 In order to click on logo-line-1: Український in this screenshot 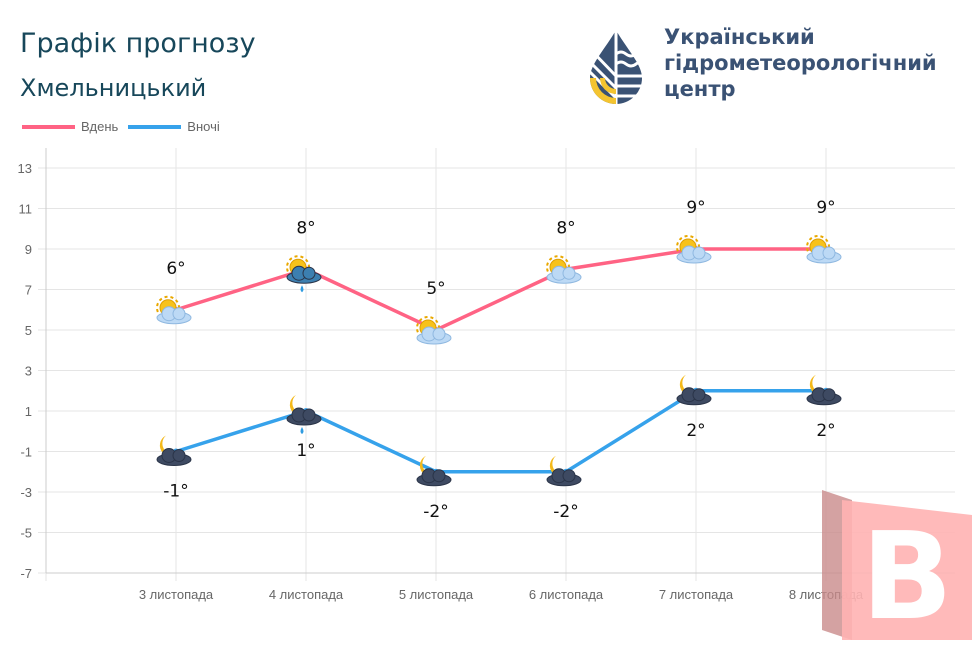, I will do `click(739, 37)`.